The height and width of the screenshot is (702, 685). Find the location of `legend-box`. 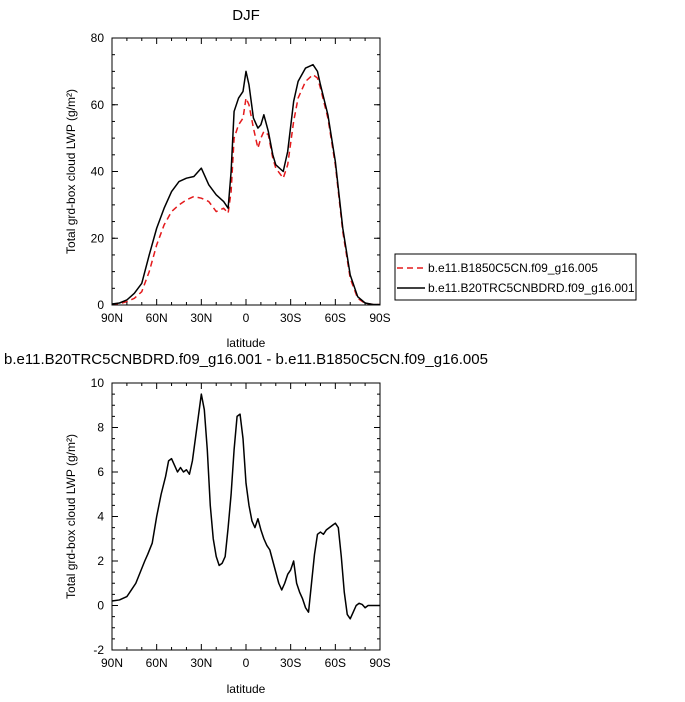

legend-box is located at coordinates (515, 277).